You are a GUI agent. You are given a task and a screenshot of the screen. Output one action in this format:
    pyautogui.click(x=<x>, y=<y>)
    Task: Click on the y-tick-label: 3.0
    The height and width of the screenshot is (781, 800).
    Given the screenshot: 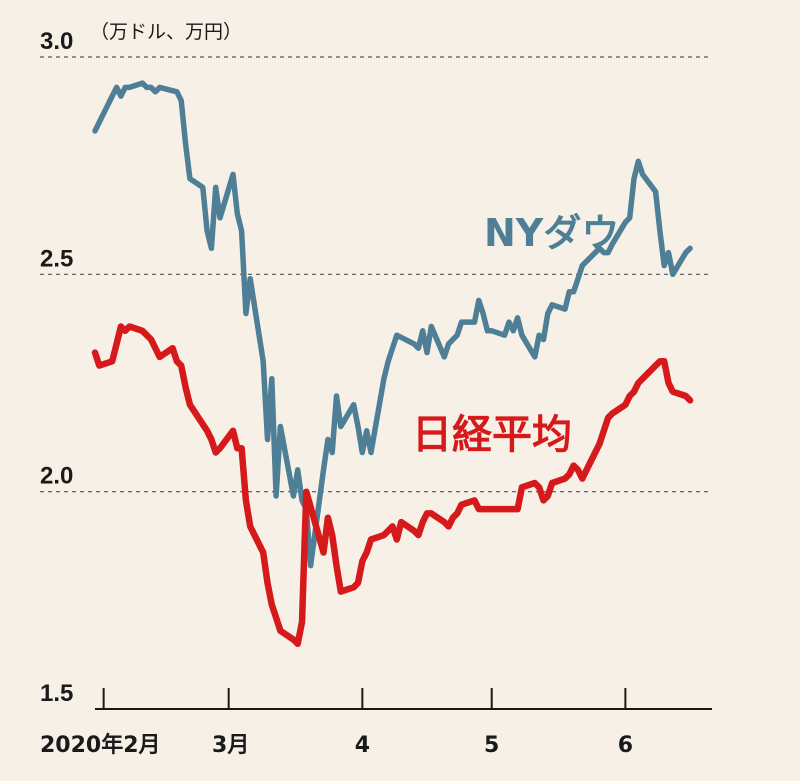 What is the action you would take?
    pyautogui.click(x=56, y=41)
    